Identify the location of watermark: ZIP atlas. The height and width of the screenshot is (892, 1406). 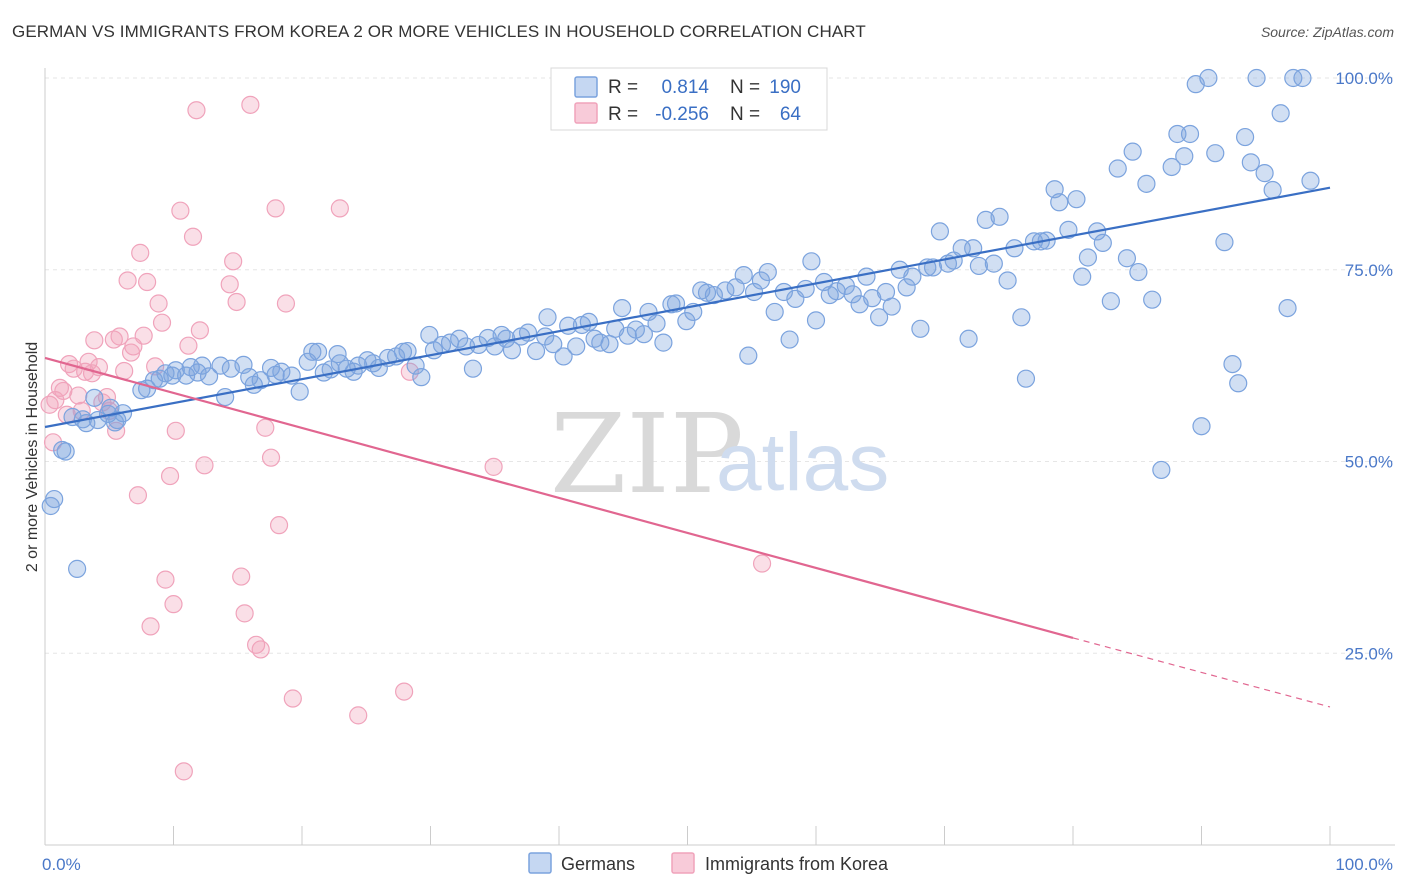
(719, 454).